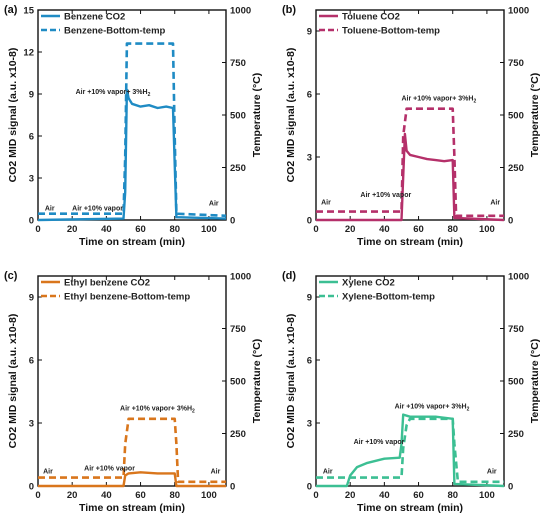  What do you see at coordinates (11, 10) in the screenshot?
I see `panel-label: (a)` at bounding box center [11, 10].